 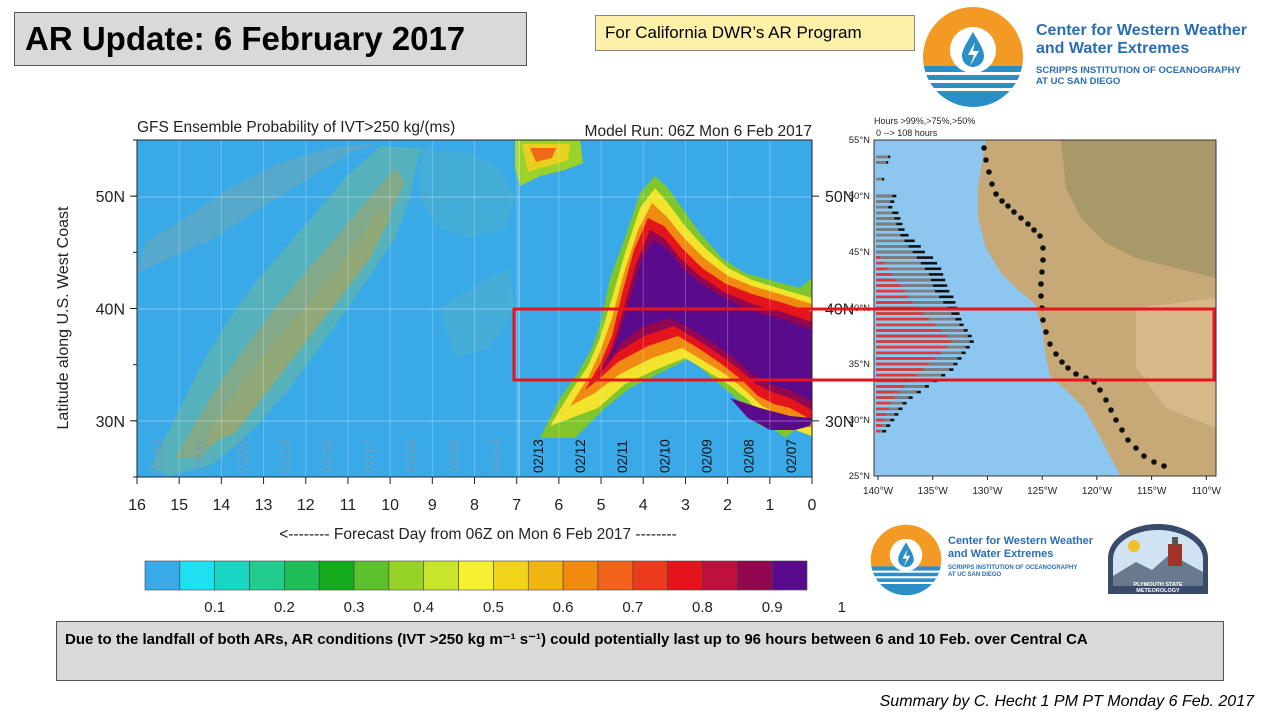 I want to click on map-x-tick-label: 130°W, so click(x=987, y=491).